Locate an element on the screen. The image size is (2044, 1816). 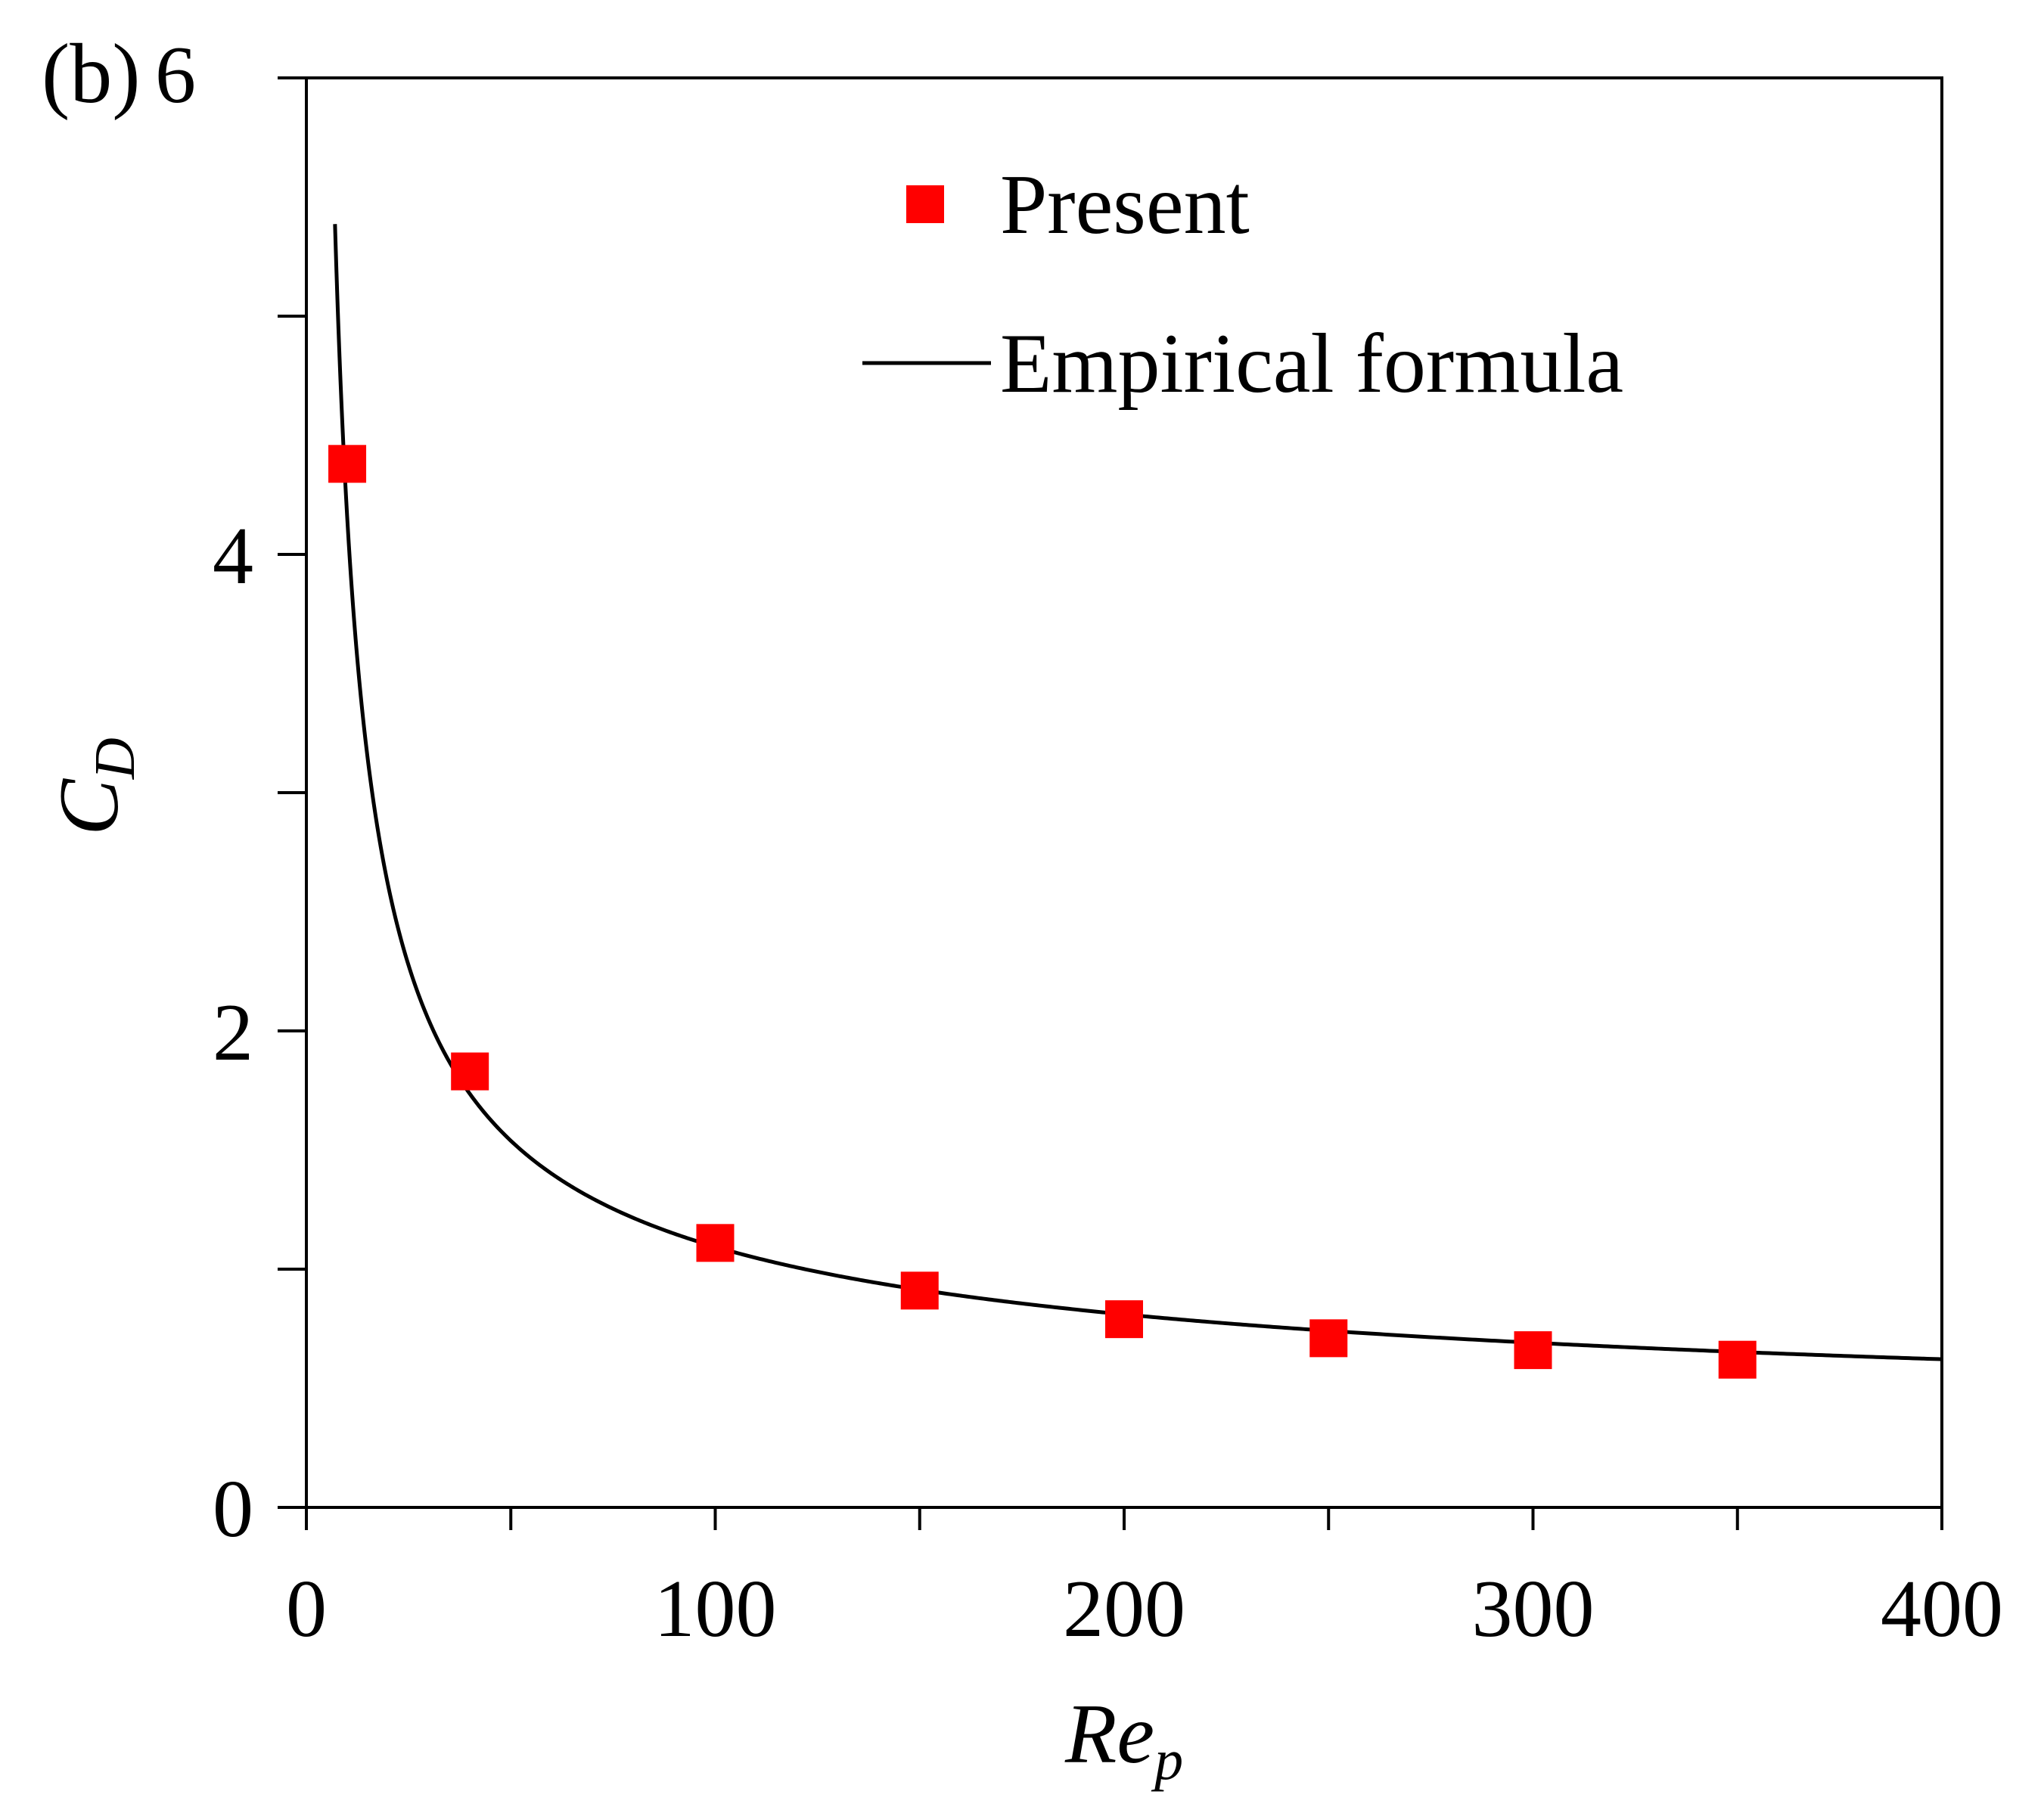
x-tick-label: 200 is located at coordinates (1124, 1609).